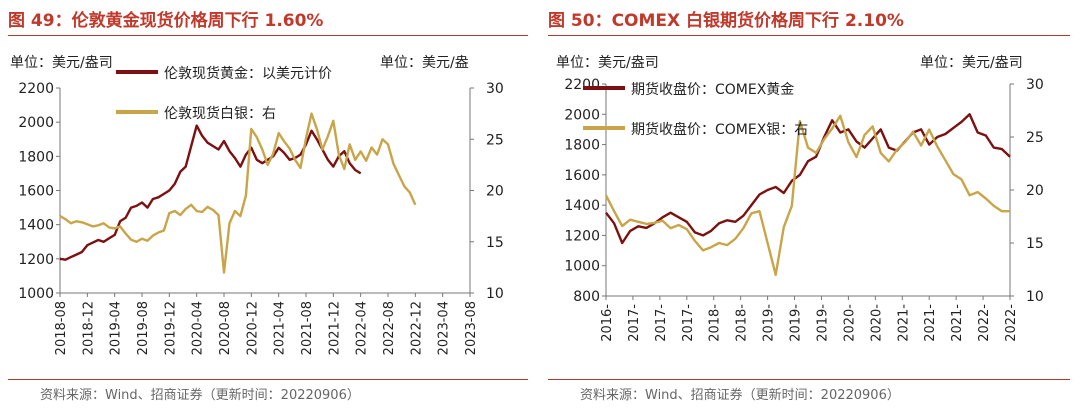 This screenshot has width=1080, height=411. What do you see at coordinates (424, 63) in the screenshot?
I see `unit-label-right: 单位：美元/盎` at bounding box center [424, 63].